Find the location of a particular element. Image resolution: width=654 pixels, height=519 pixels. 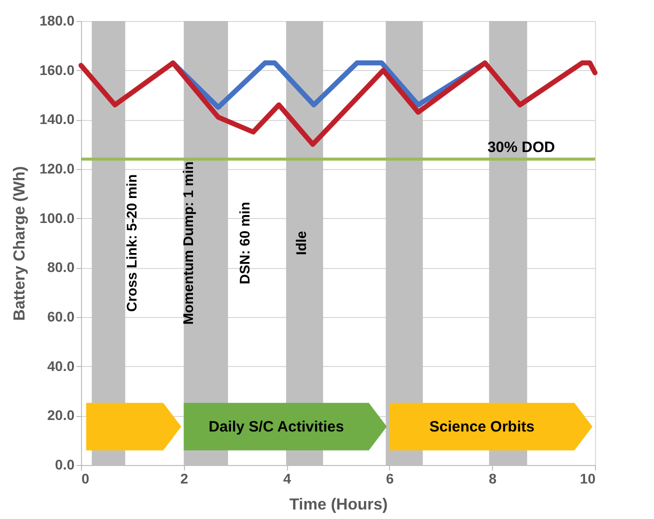

y-tick-label: 100.0 is located at coordinates (57, 218).